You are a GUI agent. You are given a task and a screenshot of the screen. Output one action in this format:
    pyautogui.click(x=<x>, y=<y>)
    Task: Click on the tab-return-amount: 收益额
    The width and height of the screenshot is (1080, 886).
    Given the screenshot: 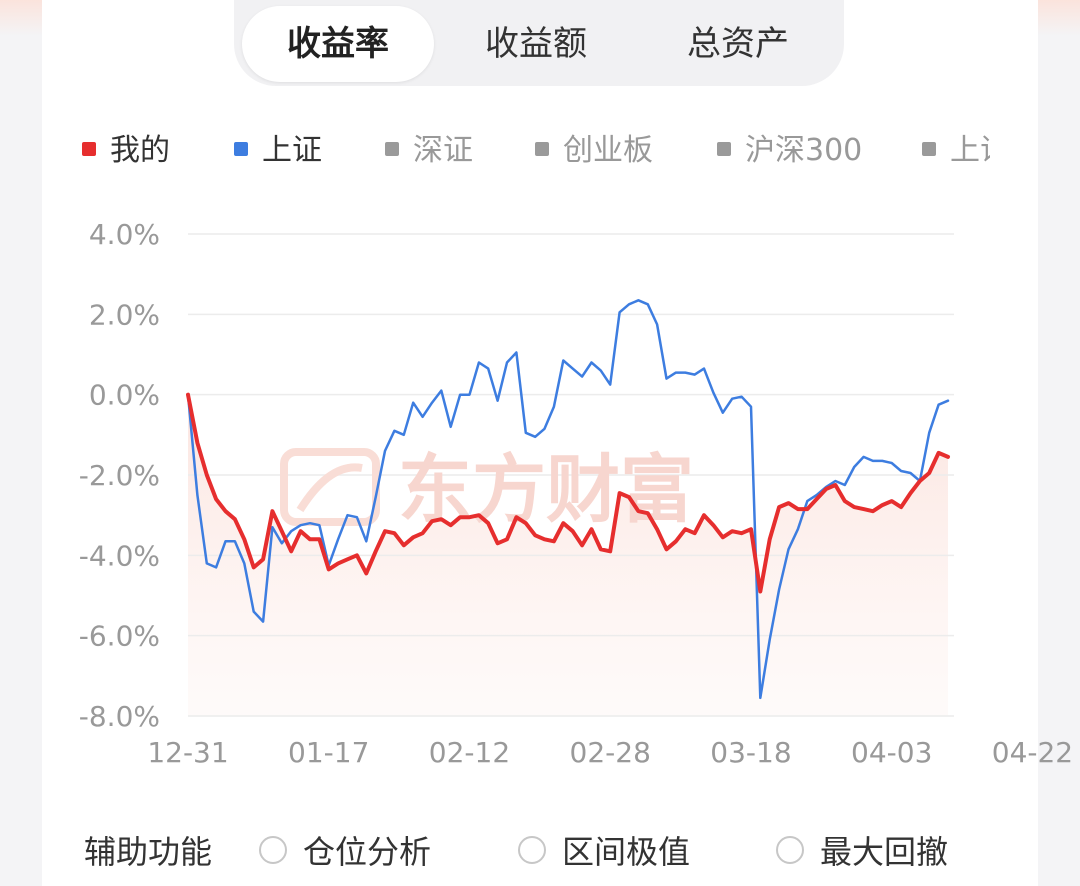 What is the action you would take?
    pyautogui.click(x=536, y=44)
    